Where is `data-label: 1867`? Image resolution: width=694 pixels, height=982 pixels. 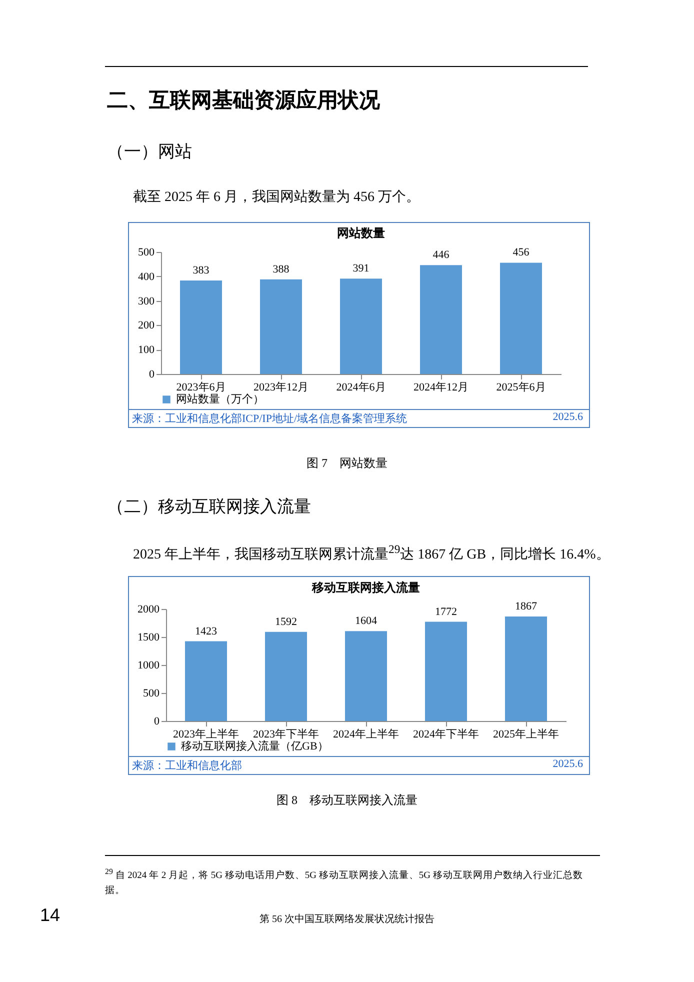
data-label: 1867 is located at coordinates (526, 606).